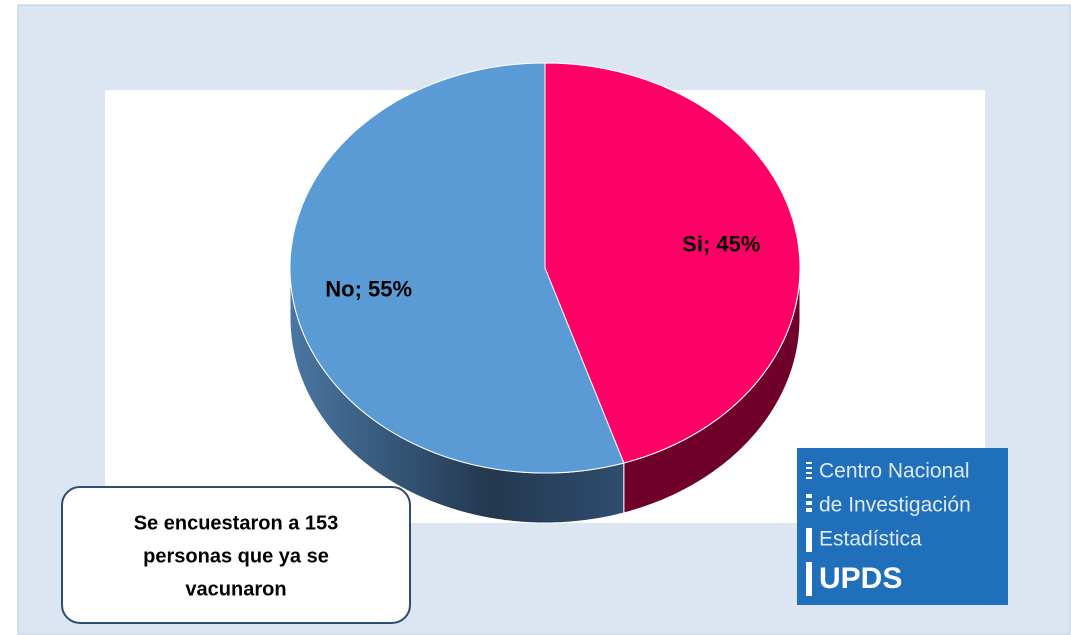 Image resolution: width=1071 pixels, height=635 pixels. What do you see at coordinates (236, 523) in the screenshot?
I see `annotation-line: Se encuestaron a 153` at bounding box center [236, 523].